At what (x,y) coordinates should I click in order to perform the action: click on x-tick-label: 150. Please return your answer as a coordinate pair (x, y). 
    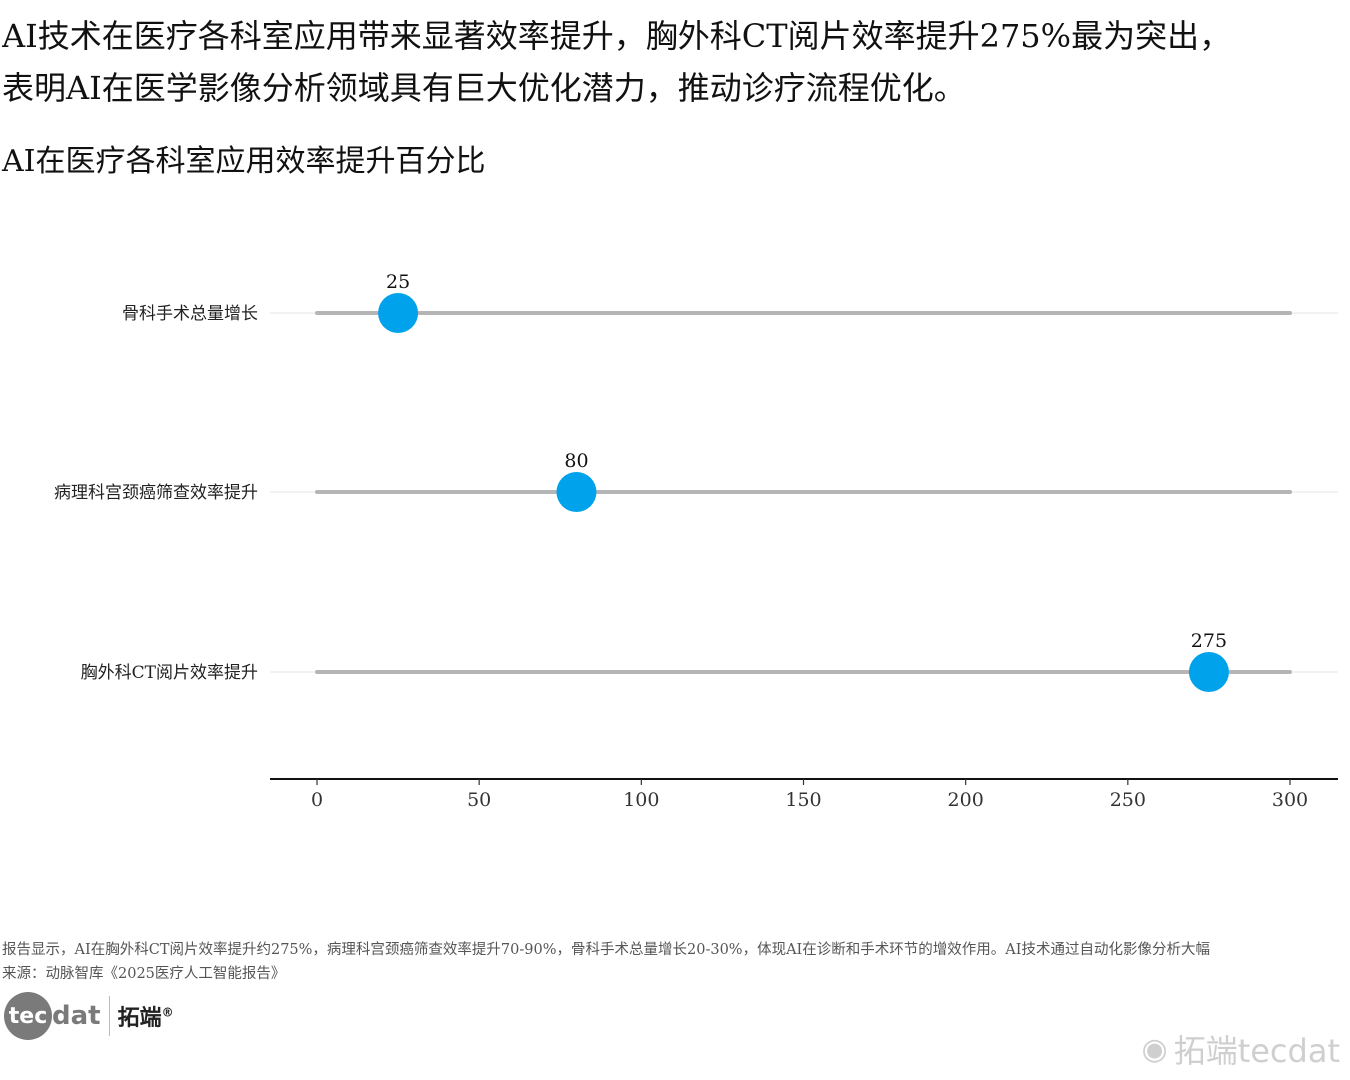
    Looking at the image, I should click on (803, 800).